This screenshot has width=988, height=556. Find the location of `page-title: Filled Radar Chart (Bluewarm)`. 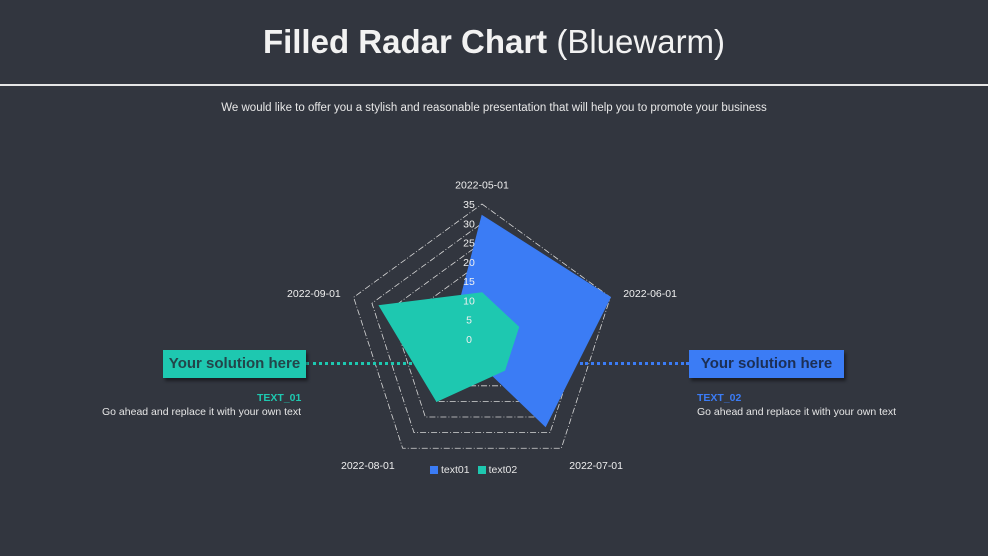

page-title: Filled Radar Chart (Bluewarm) is located at coordinates (494, 42).